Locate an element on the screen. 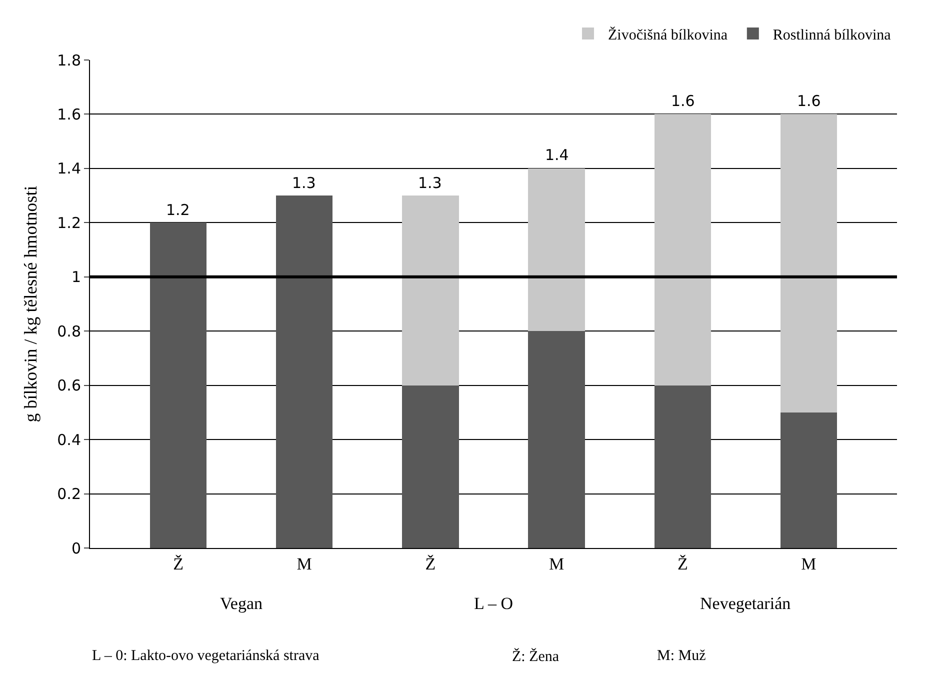 The image size is (937, 698). legend-label: Živočišná bílkovina is located at coordinates (668, 35).